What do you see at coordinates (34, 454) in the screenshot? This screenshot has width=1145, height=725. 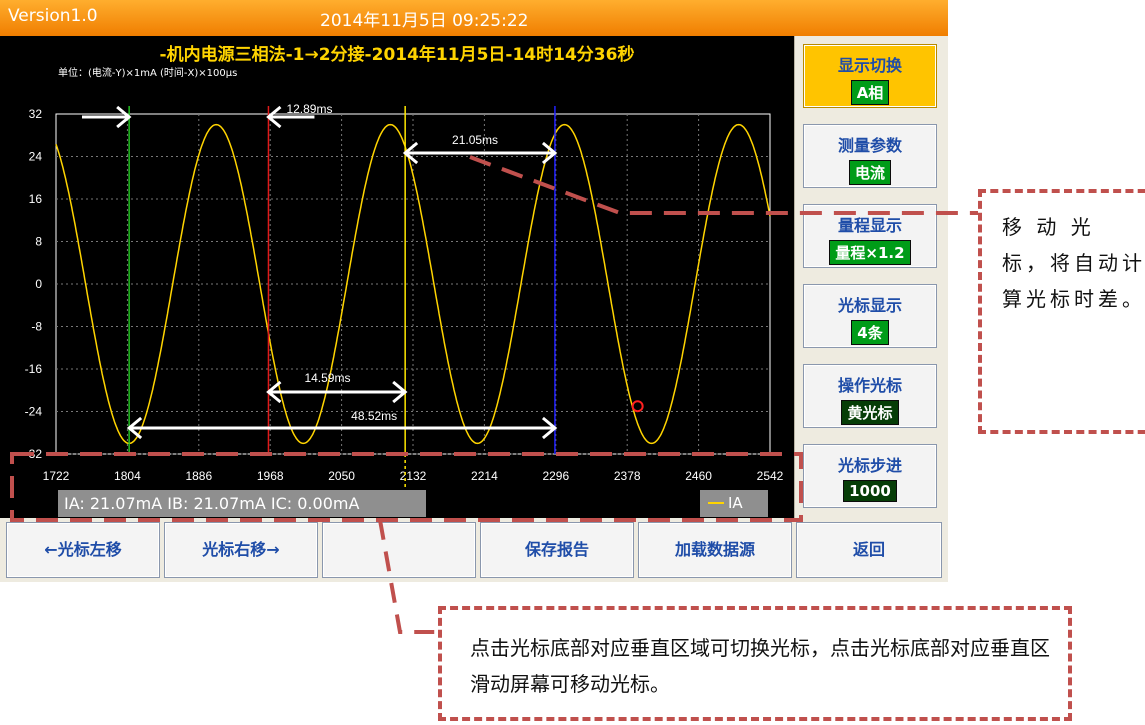 I see `y-tick-label: -32` at bounding box center [34, 454].